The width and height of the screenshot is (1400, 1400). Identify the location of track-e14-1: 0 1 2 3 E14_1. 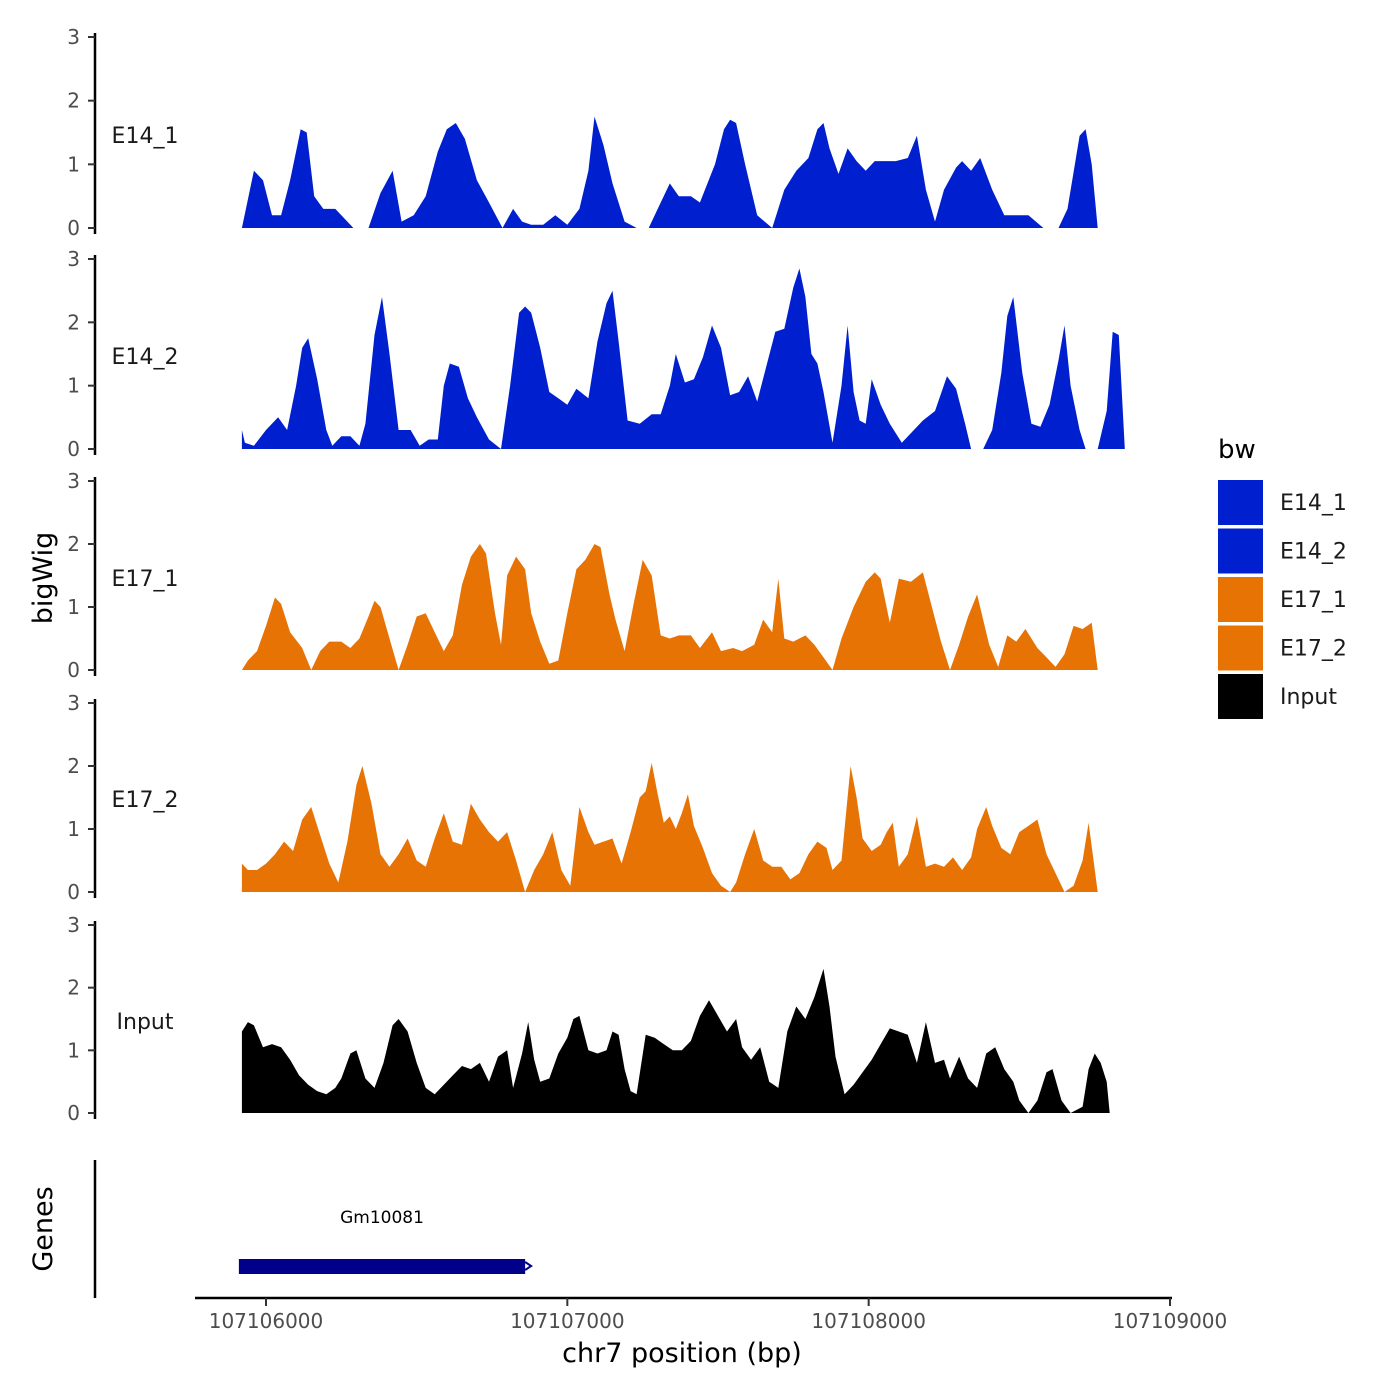
(582, 132).